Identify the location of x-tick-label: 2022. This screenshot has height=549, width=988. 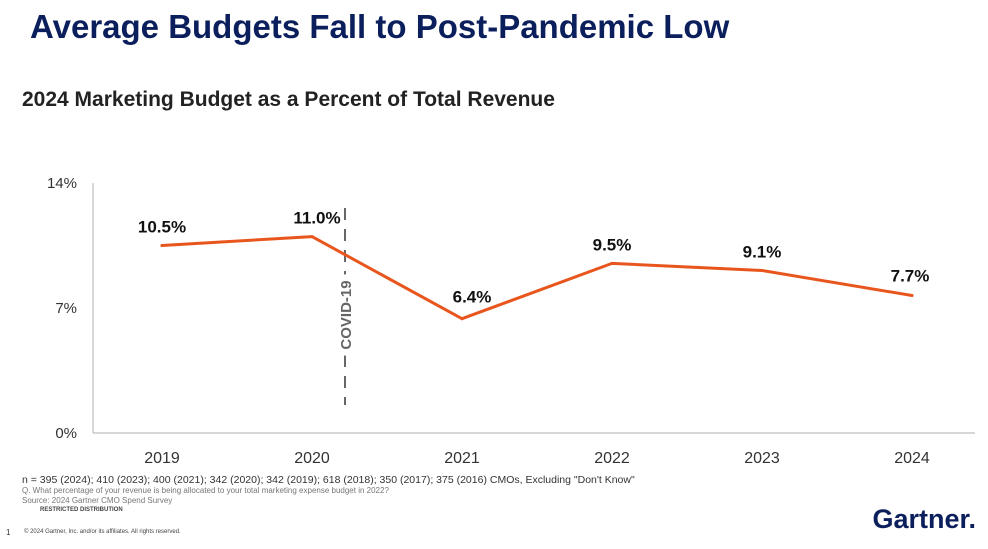
(612, 458).